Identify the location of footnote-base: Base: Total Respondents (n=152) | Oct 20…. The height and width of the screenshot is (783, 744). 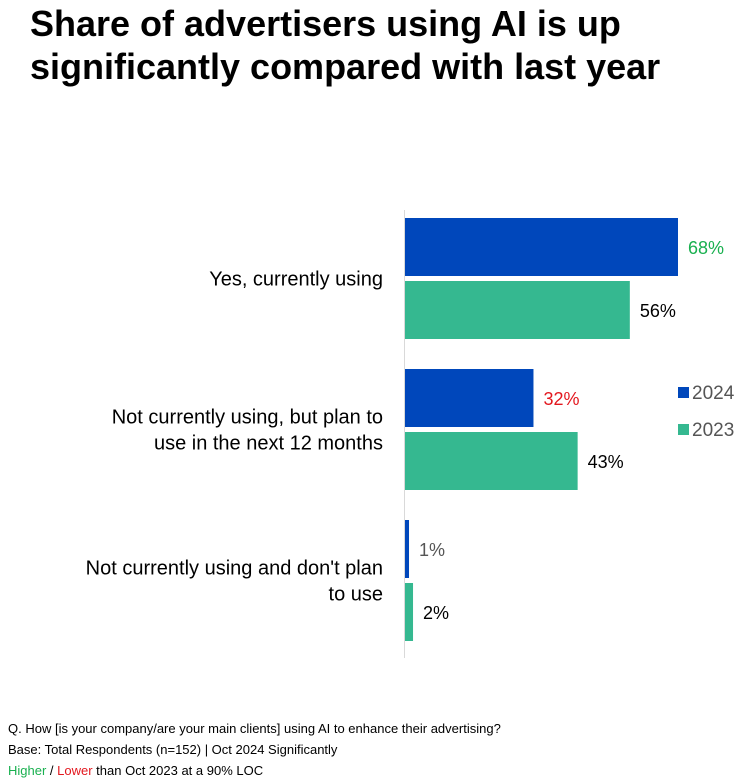
(173, 749).